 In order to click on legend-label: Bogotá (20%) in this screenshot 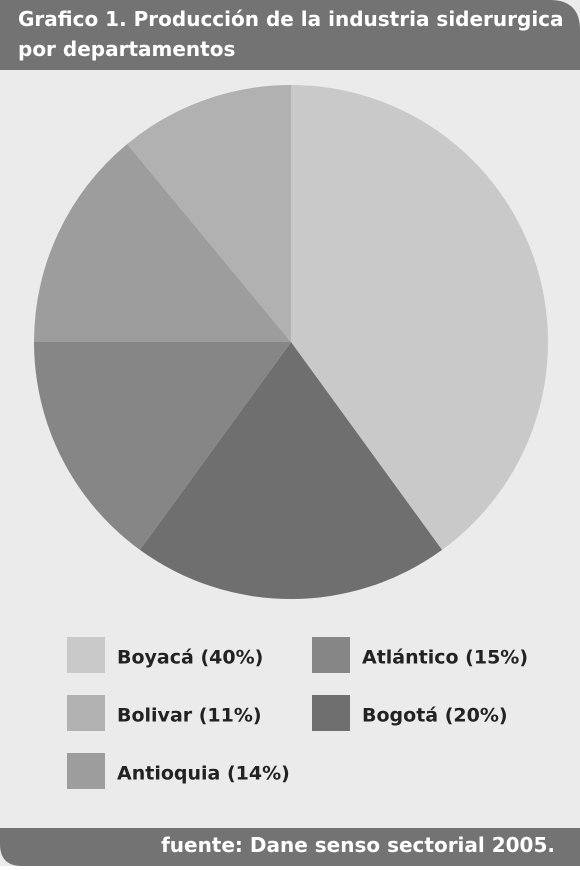, I will do `click(435, 716)`.